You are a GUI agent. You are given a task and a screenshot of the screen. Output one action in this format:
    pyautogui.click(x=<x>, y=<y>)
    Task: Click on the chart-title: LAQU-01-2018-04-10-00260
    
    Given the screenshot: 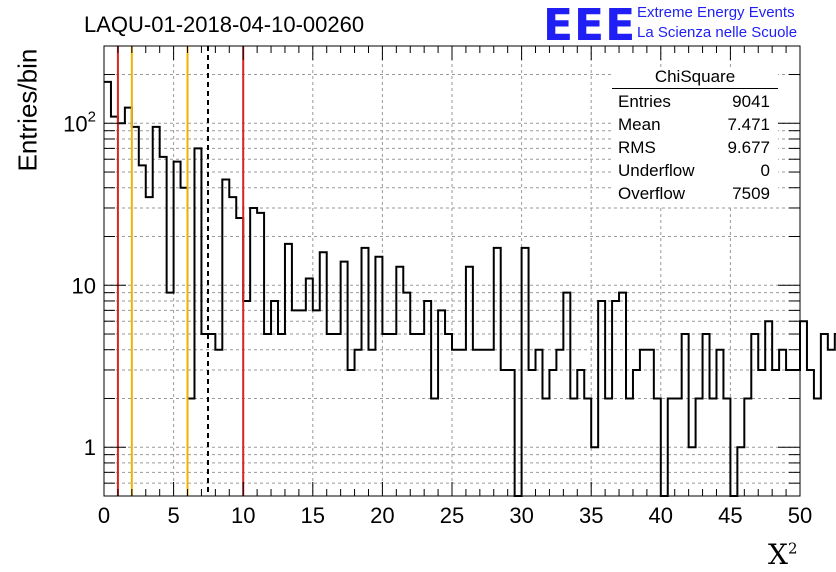 What is the action you would take?
    pyautogui.click(x=224, y=24)
    